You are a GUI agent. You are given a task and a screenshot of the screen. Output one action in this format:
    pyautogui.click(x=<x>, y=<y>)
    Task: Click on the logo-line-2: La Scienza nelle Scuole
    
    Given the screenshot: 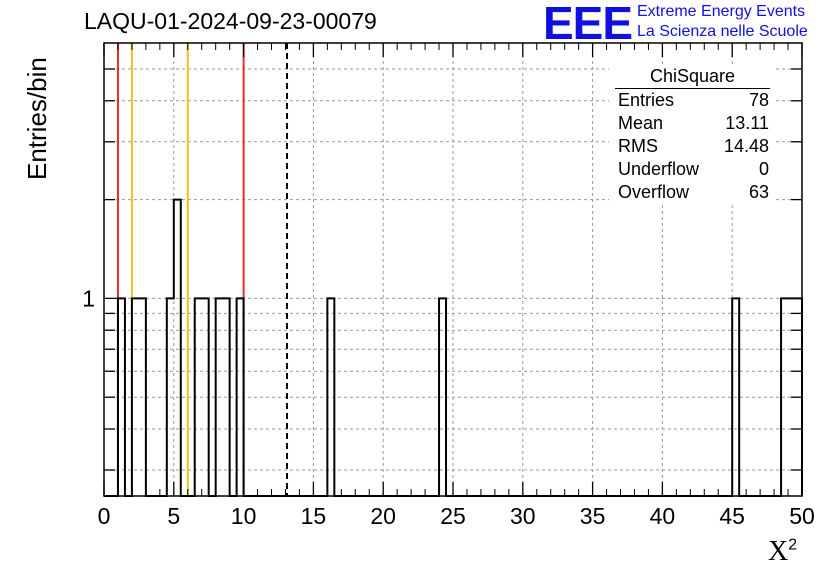 What is the action you would take?
    pyautogui.click(x=722, y=31)
    